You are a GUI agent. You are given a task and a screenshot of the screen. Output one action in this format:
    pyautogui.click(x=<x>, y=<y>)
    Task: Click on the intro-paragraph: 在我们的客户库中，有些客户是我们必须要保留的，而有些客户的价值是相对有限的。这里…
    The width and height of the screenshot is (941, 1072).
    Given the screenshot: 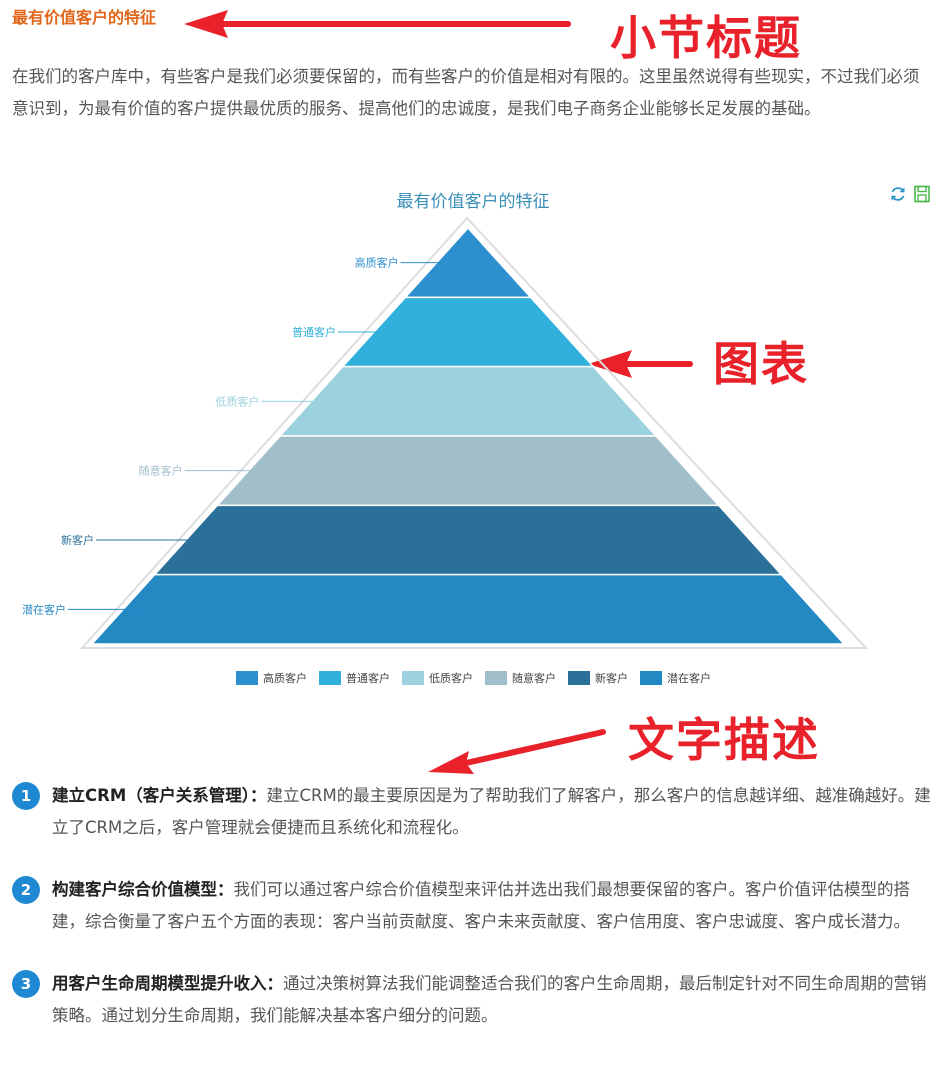 What is the action you would take?
    pyautogui.click(x=466, y=92)
    